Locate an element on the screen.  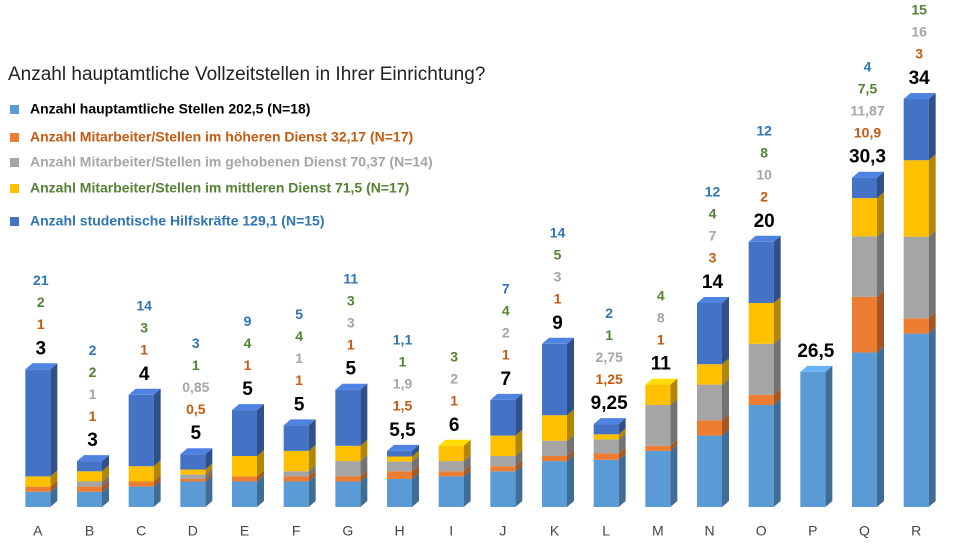
x-tick-label: R is located at coordinates (916, 531).